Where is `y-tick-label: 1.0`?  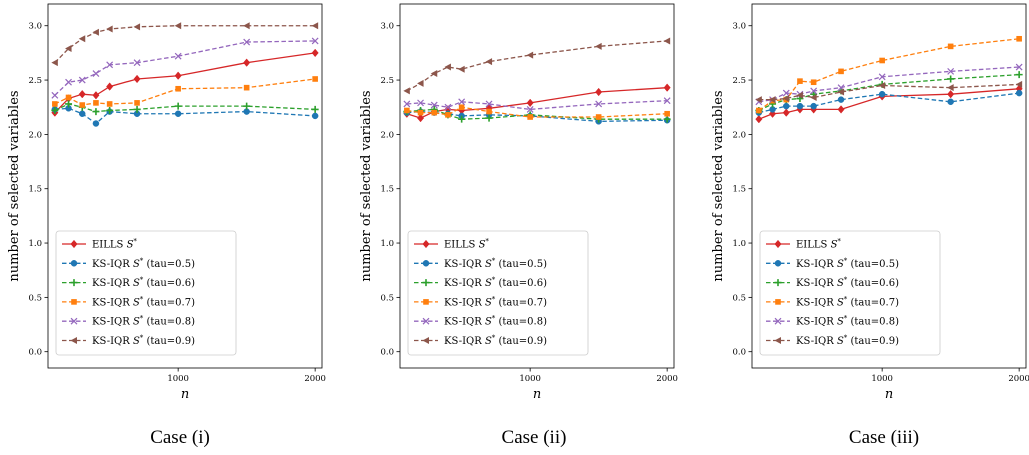
y-tick-label: 1.0 is located at coordinates (387, 244).